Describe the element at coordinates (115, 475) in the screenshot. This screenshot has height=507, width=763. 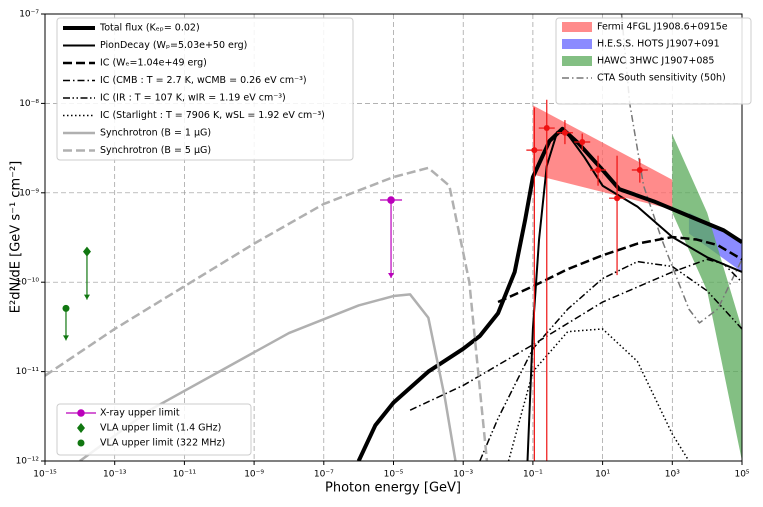
I see `x-tick-label: 10⁻¹³` at that location.